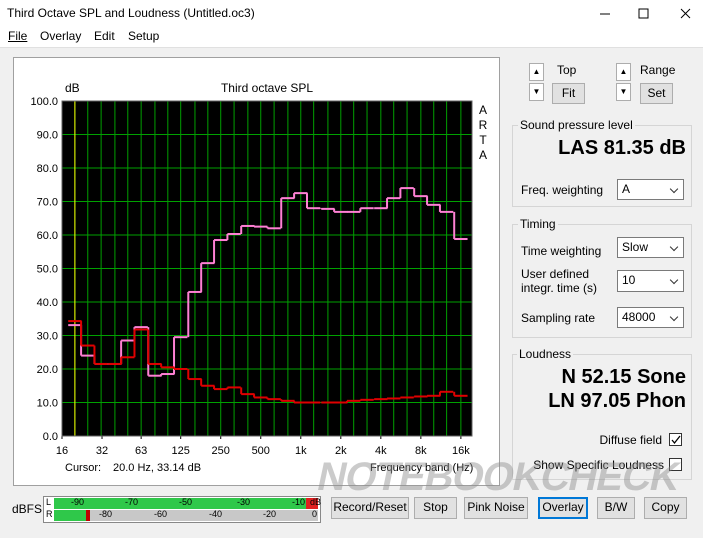  I want to click on meter-scale: -50, so click(186, 502).